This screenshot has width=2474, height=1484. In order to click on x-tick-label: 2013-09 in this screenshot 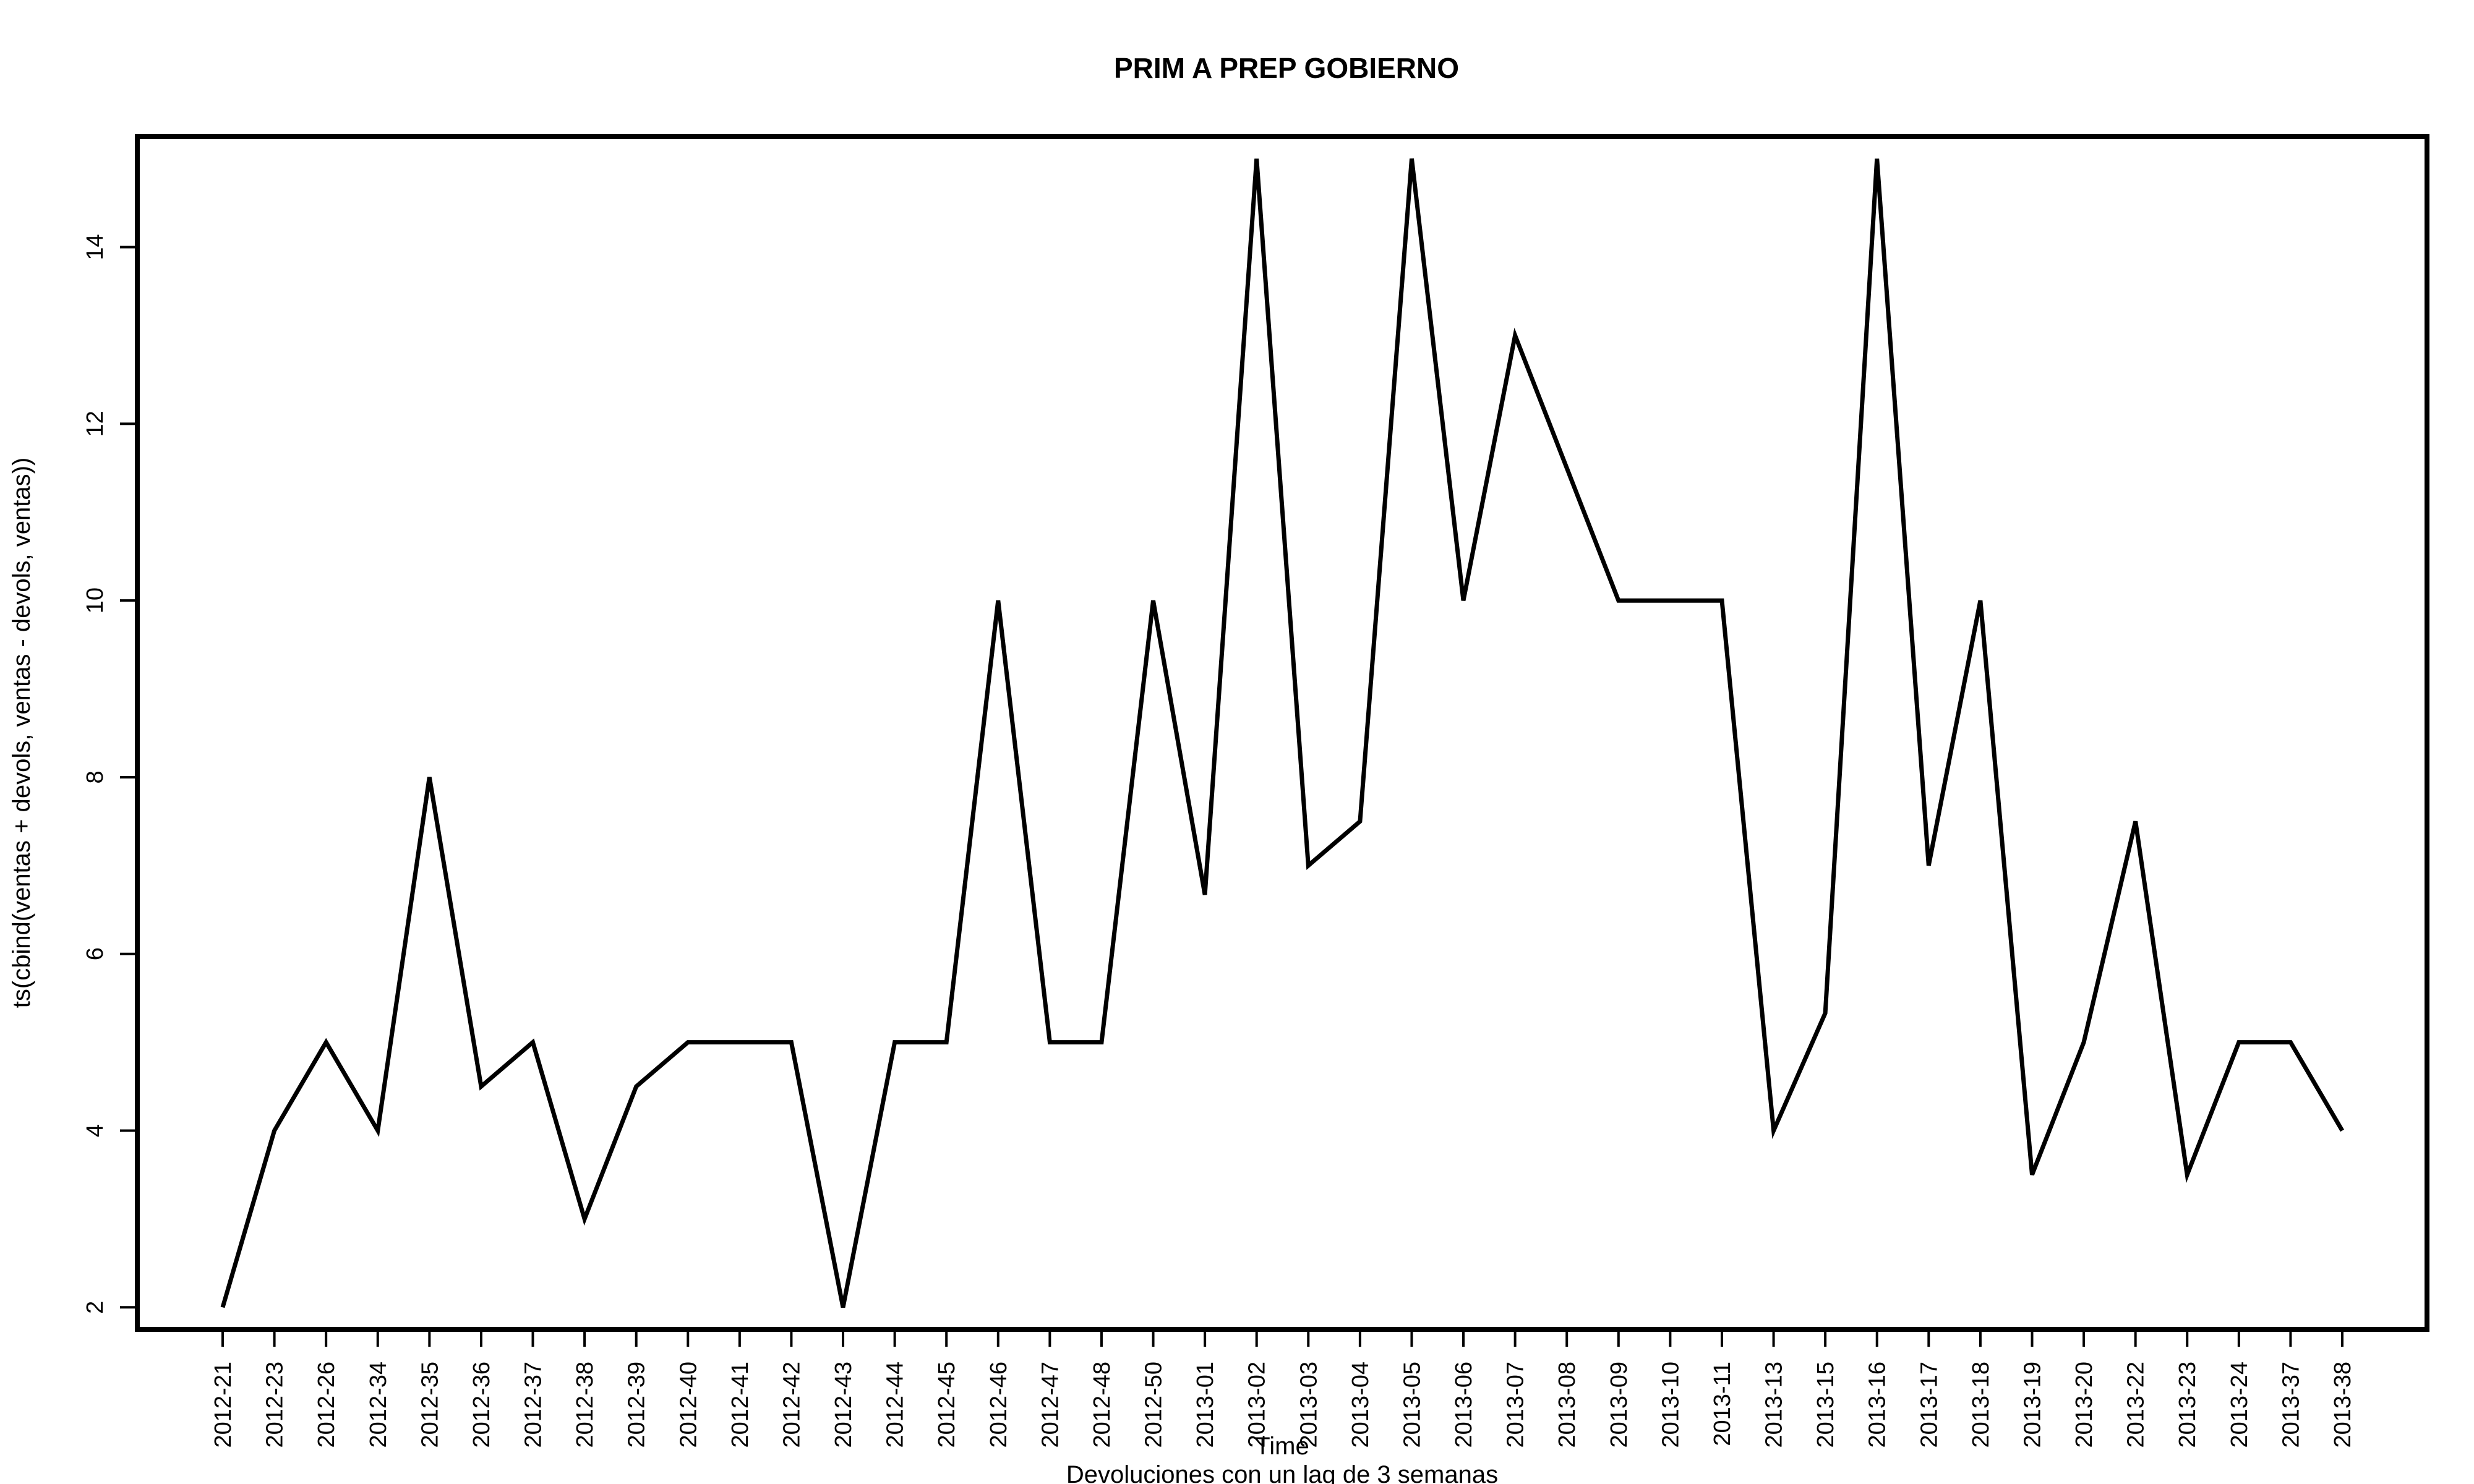, I will do `click(1619, 1405)`.